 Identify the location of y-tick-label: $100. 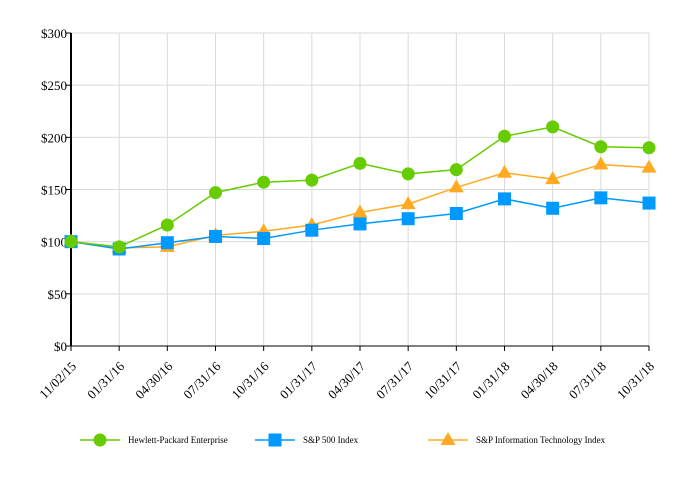
(54, 242).